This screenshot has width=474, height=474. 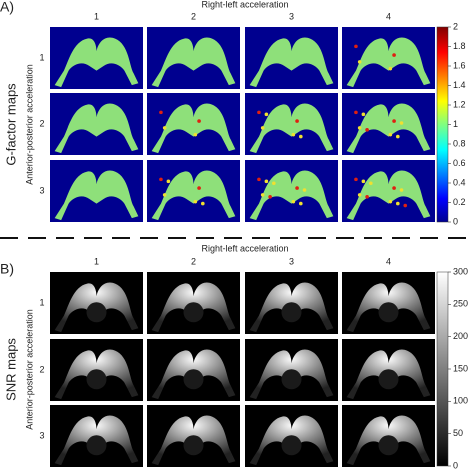 I want to click on colorbar, so click(x=442, y=369).